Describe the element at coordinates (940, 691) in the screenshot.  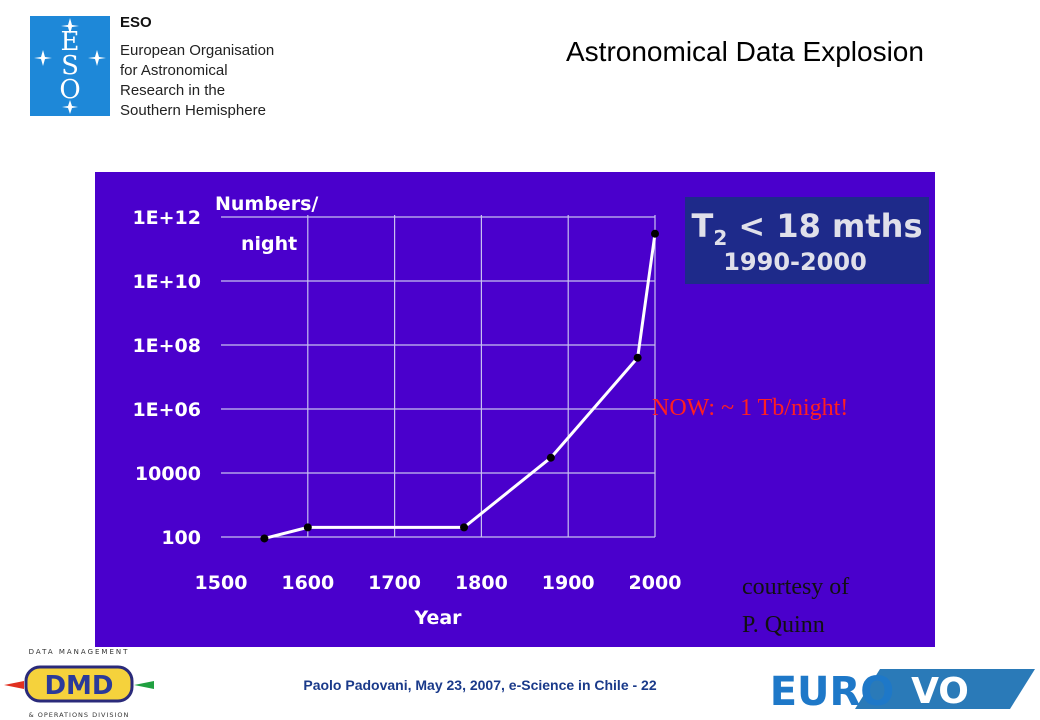
I see `vo-text: VO` at that location.